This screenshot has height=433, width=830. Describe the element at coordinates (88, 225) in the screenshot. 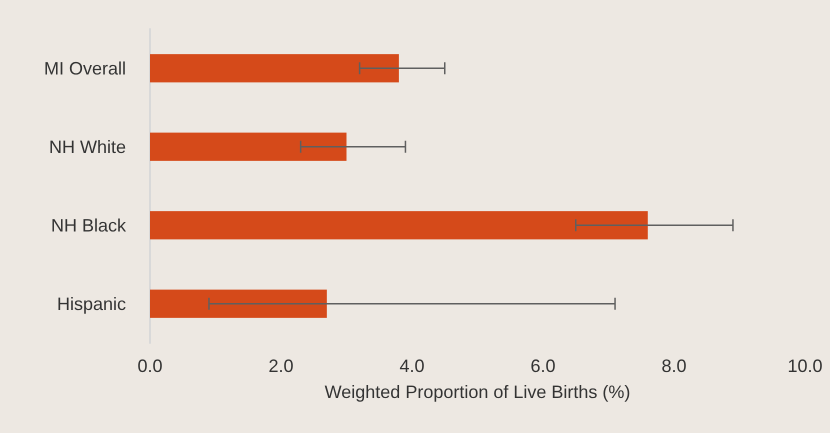

I see `y-tick-label: NH Black` at that location.